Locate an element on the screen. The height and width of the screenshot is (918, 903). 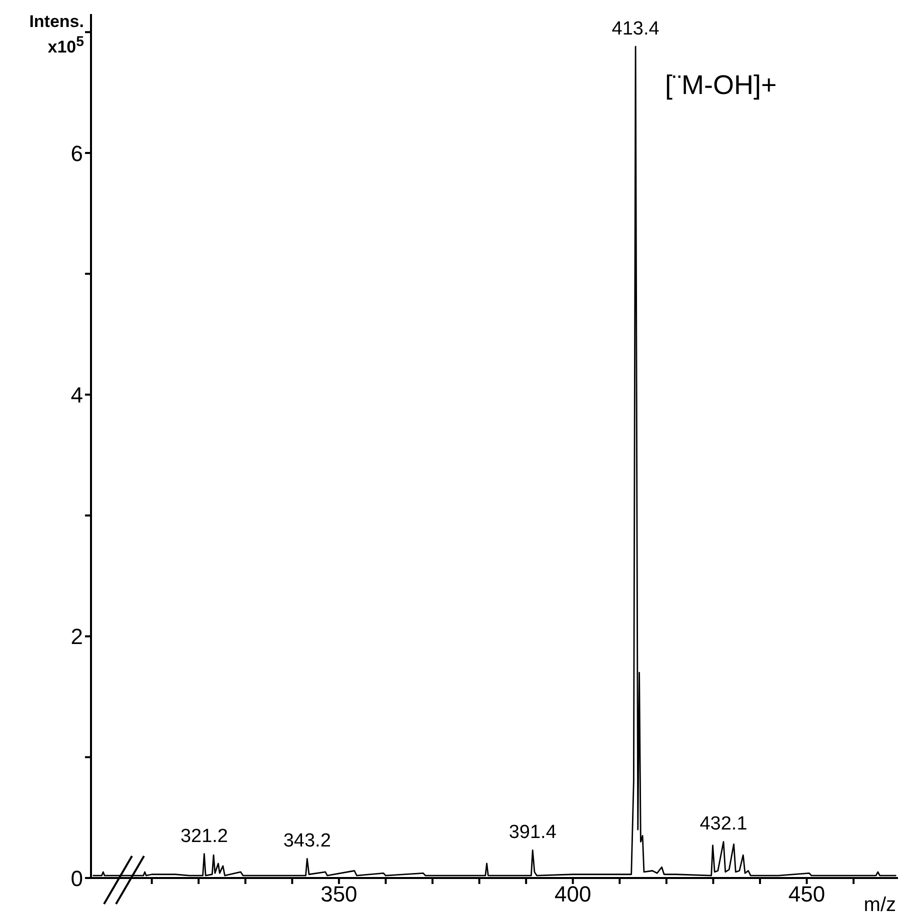
y-tick-label: 0 is located at coordinates (76, 878).